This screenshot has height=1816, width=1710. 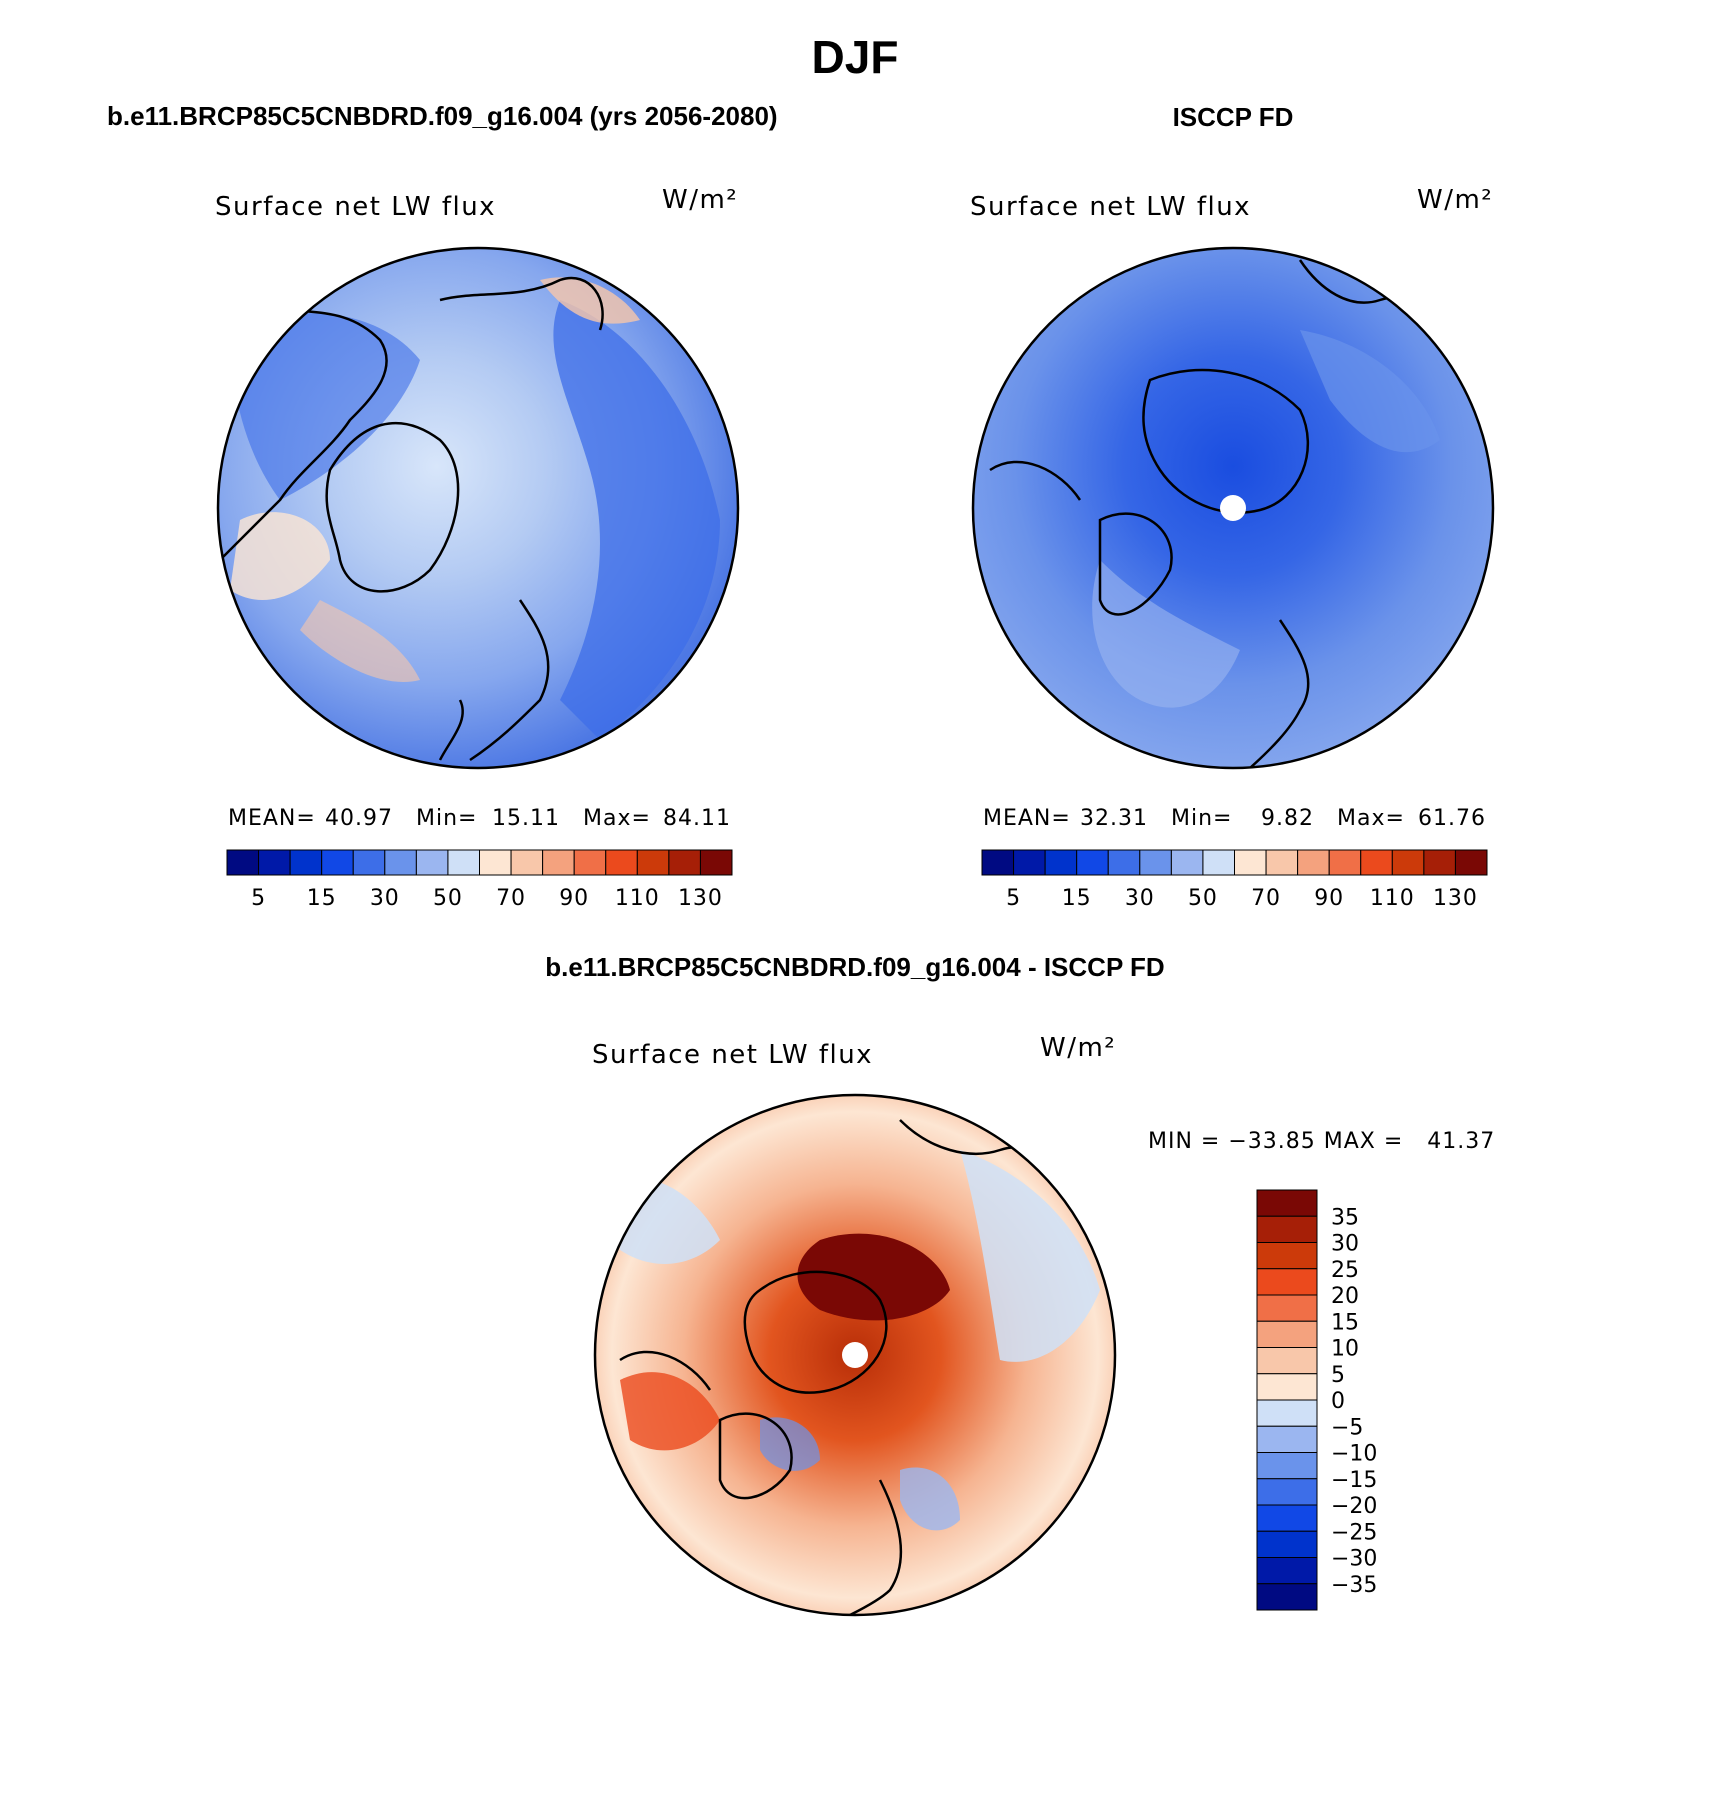 I want to click on stats-max-label-obs: Max=, so click(x=1371, y=818).